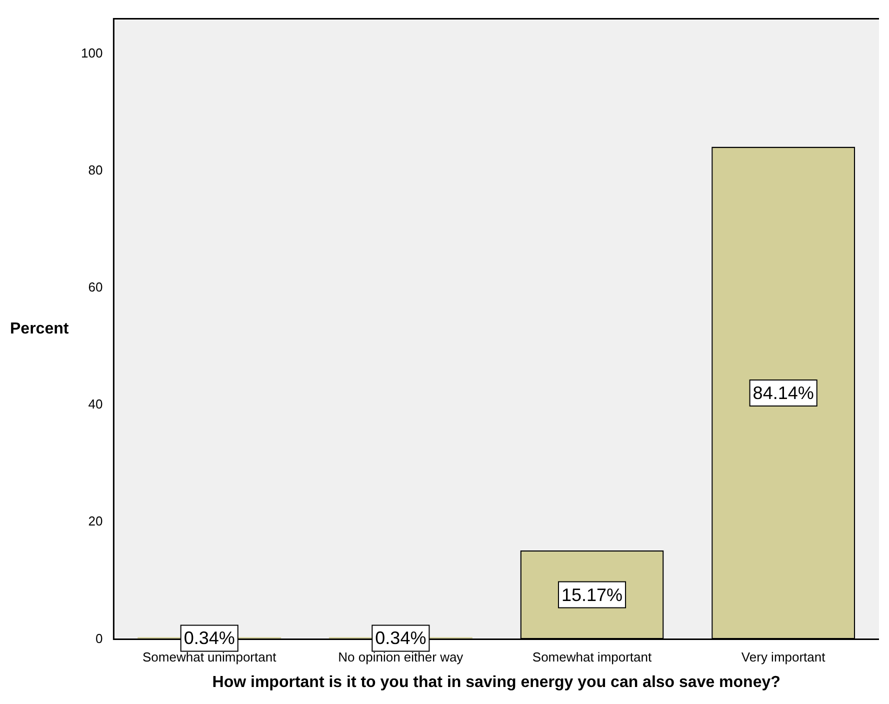 The width and height of the screenshot is (889, 704). I want to click on x-tick-label: Somewhat unimportant, so click(209, 657).